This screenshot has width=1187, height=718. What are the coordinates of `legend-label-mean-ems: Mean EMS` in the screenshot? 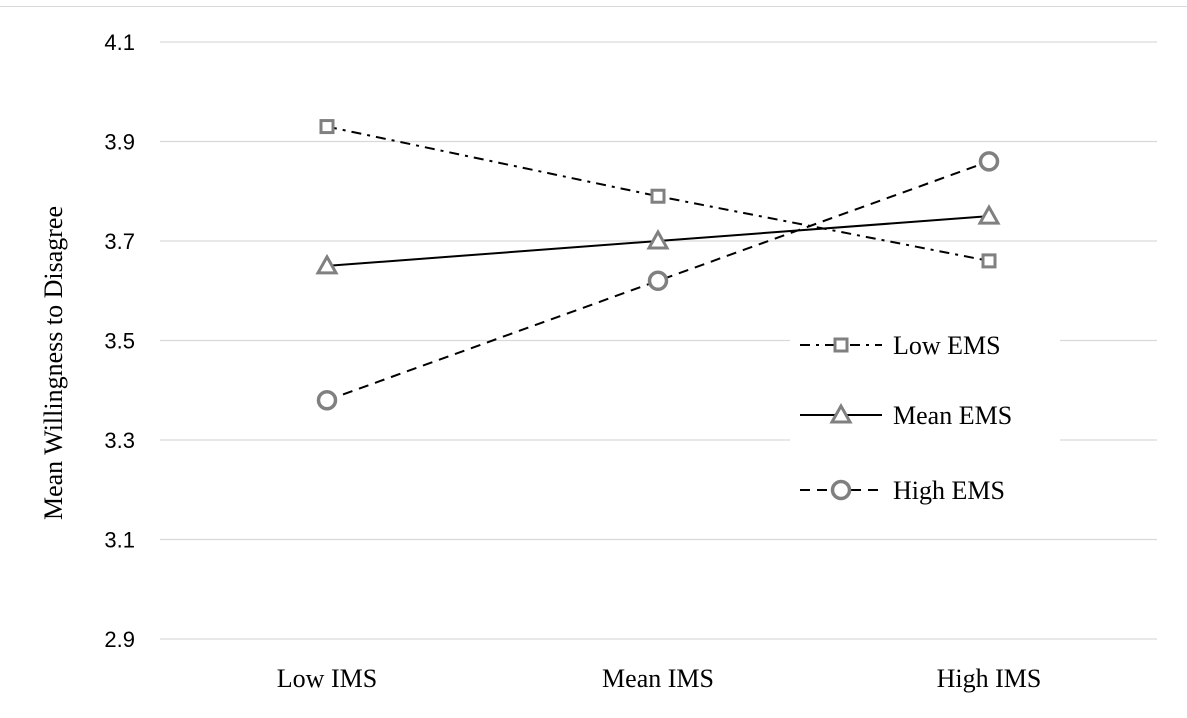 It's located at (952, 415).